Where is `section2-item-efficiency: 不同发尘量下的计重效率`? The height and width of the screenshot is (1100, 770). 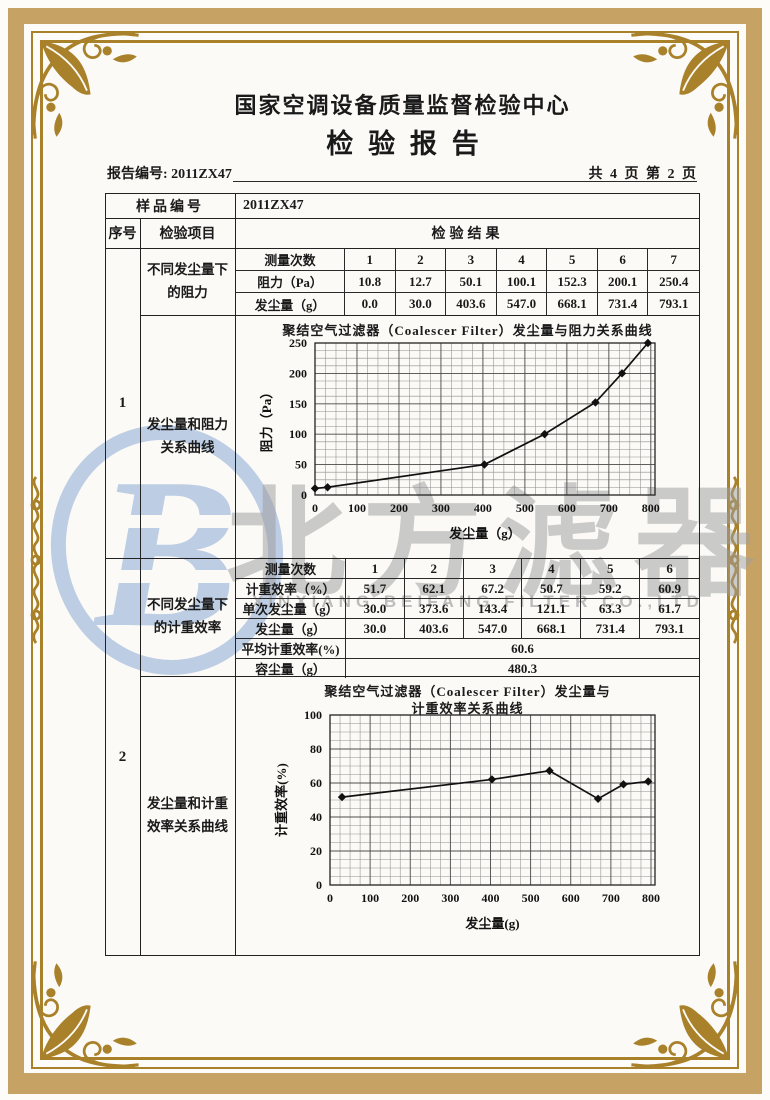 section2-item-efficiency: 不同发尘量下的计重效率 is located at coordinates (187, 616).